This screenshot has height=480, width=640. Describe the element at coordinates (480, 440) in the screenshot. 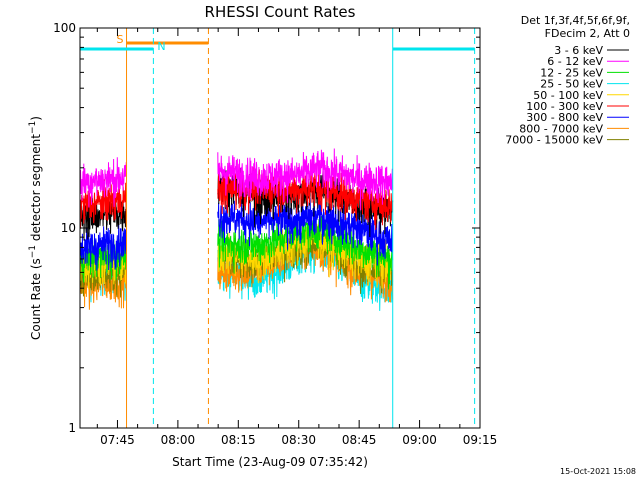

I see `x-tick-label: 09:15` at that location.